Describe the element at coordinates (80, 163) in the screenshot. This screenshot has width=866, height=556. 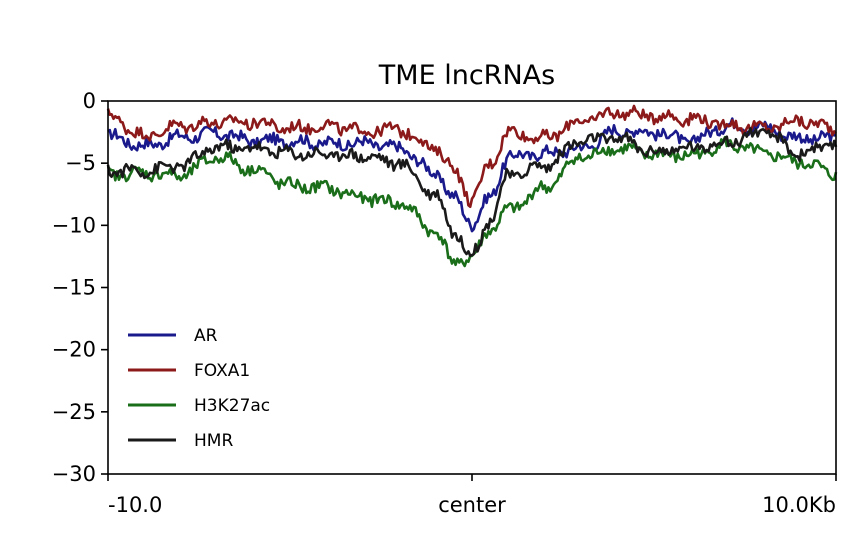
I see `y-tick-label: −5` at that location.